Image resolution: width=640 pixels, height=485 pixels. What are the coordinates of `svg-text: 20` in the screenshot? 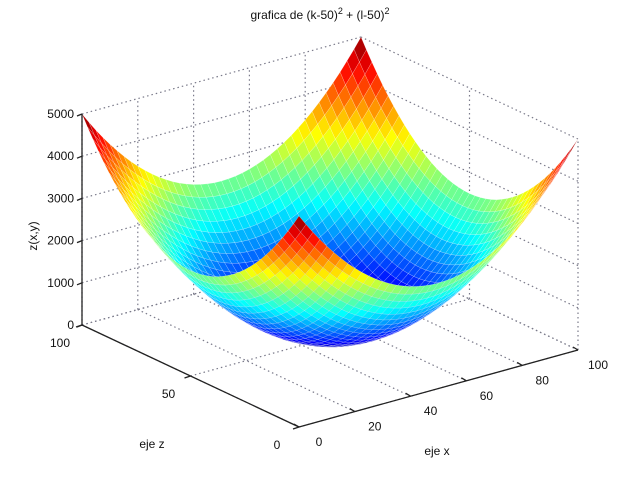 It's located at (375, 427).